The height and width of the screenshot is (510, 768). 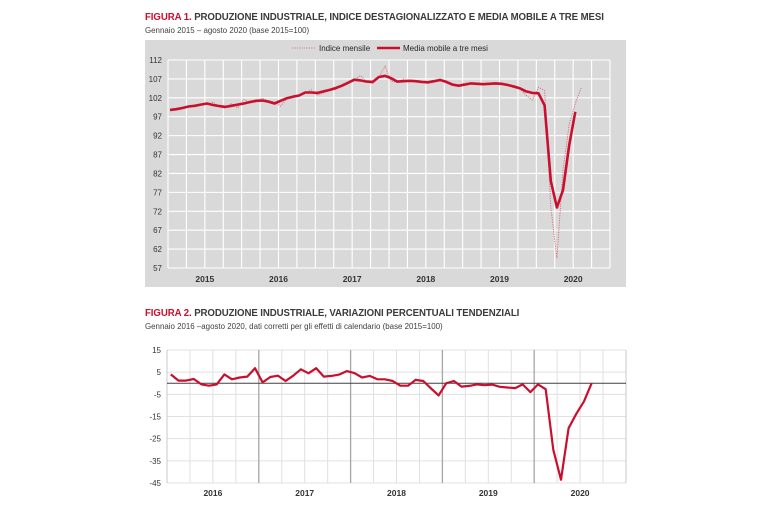 I want to click on figure2-number: FIGURA 2., so click(x=168, y=313).